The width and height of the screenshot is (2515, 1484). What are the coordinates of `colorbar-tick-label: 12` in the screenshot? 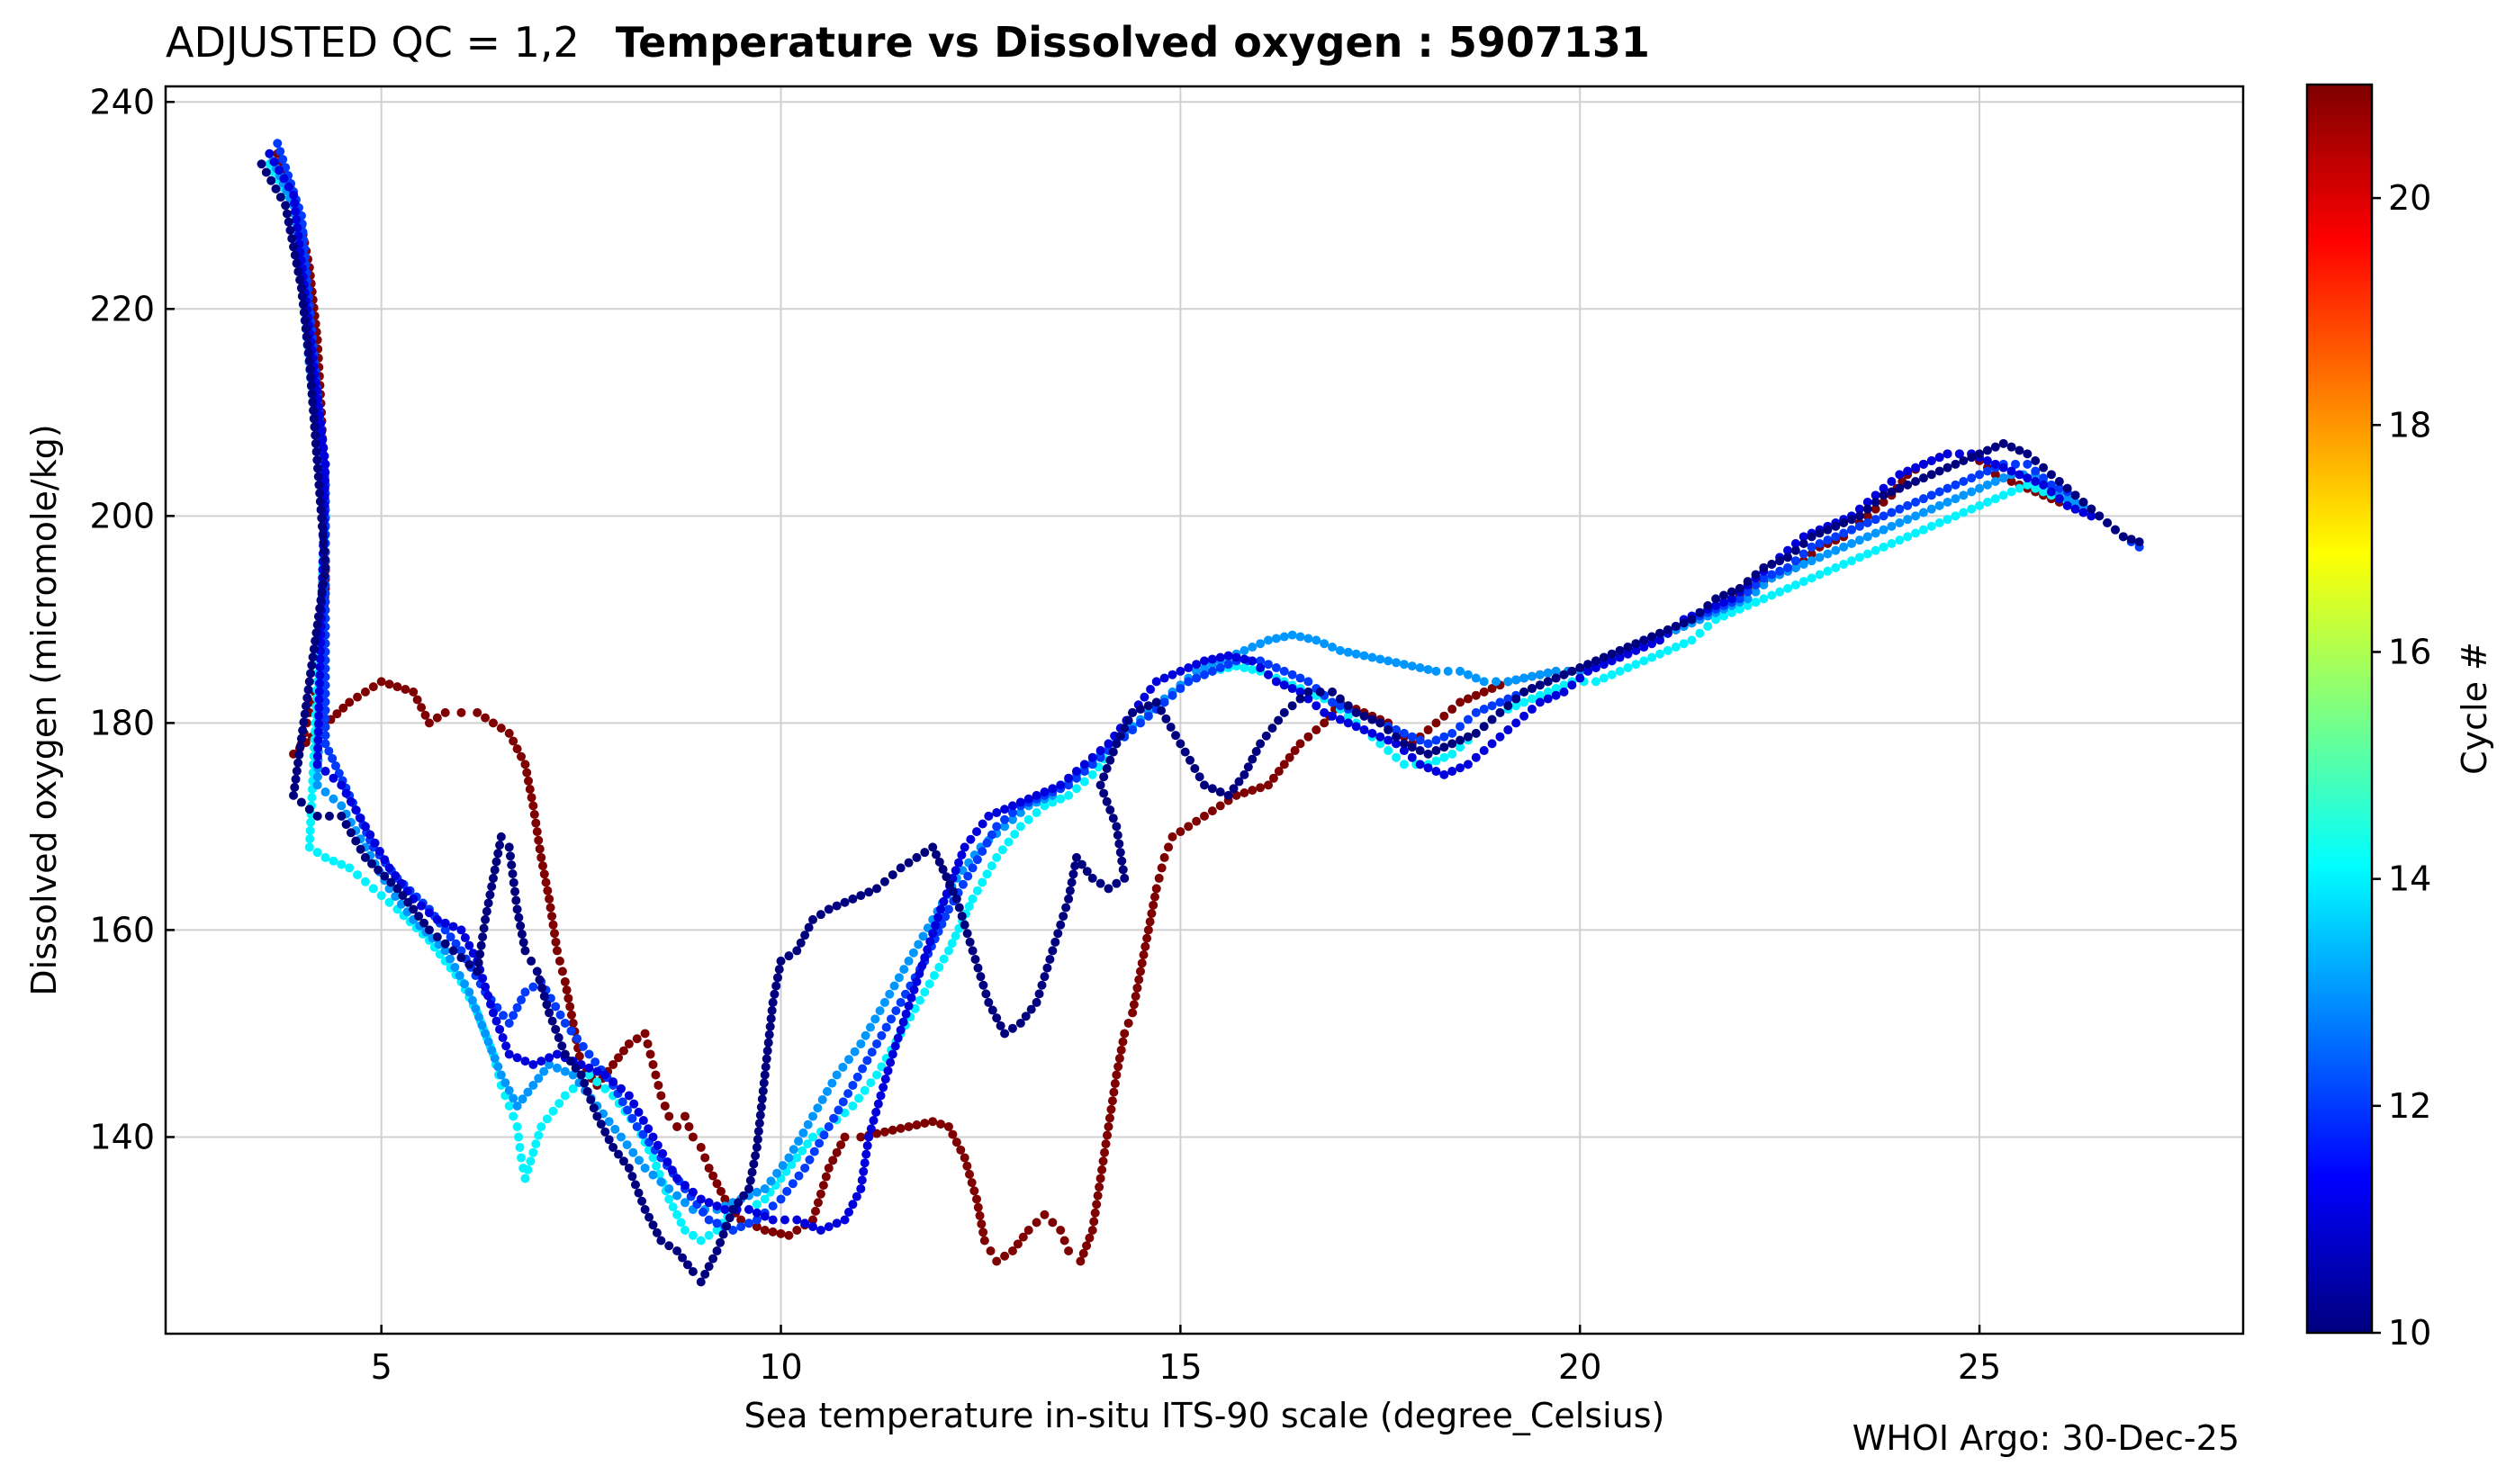 It's located at (2409, 1106).